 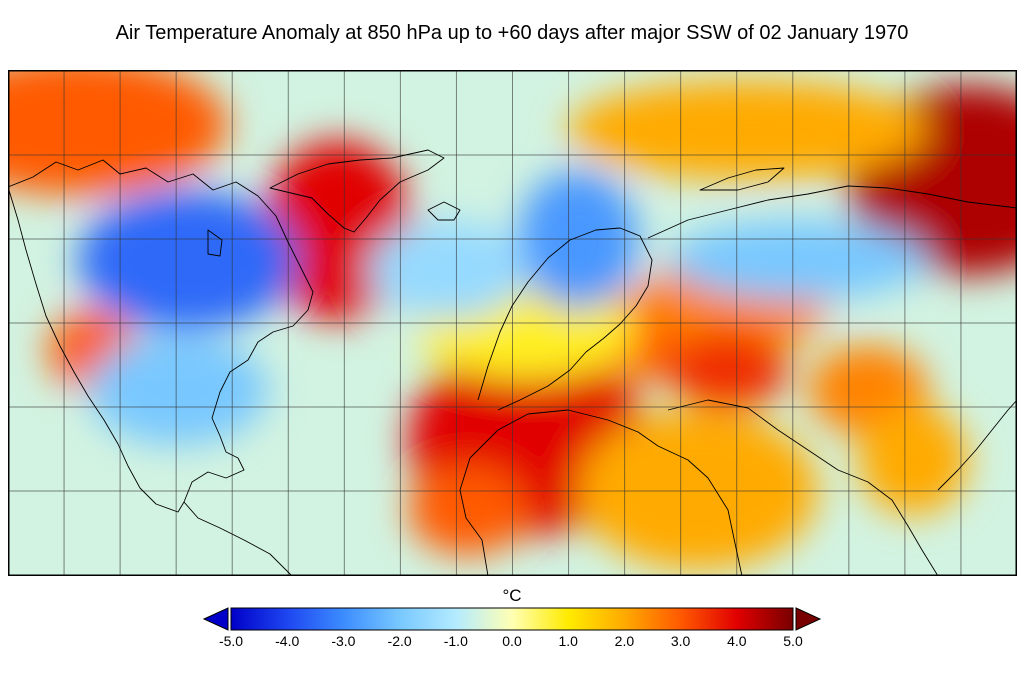 What do you see at coordinates (568, 641) in the screenshot?
I see `colorbar-tick-label: 1.0` at bounding box center [568, 641].